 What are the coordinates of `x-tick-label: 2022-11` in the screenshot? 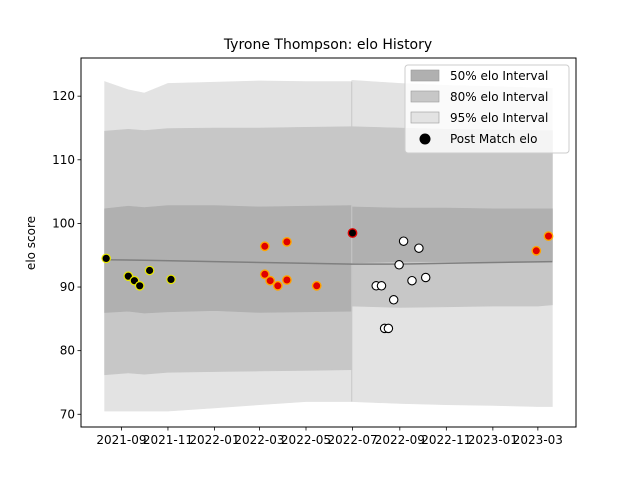 It's located at (446, 440).